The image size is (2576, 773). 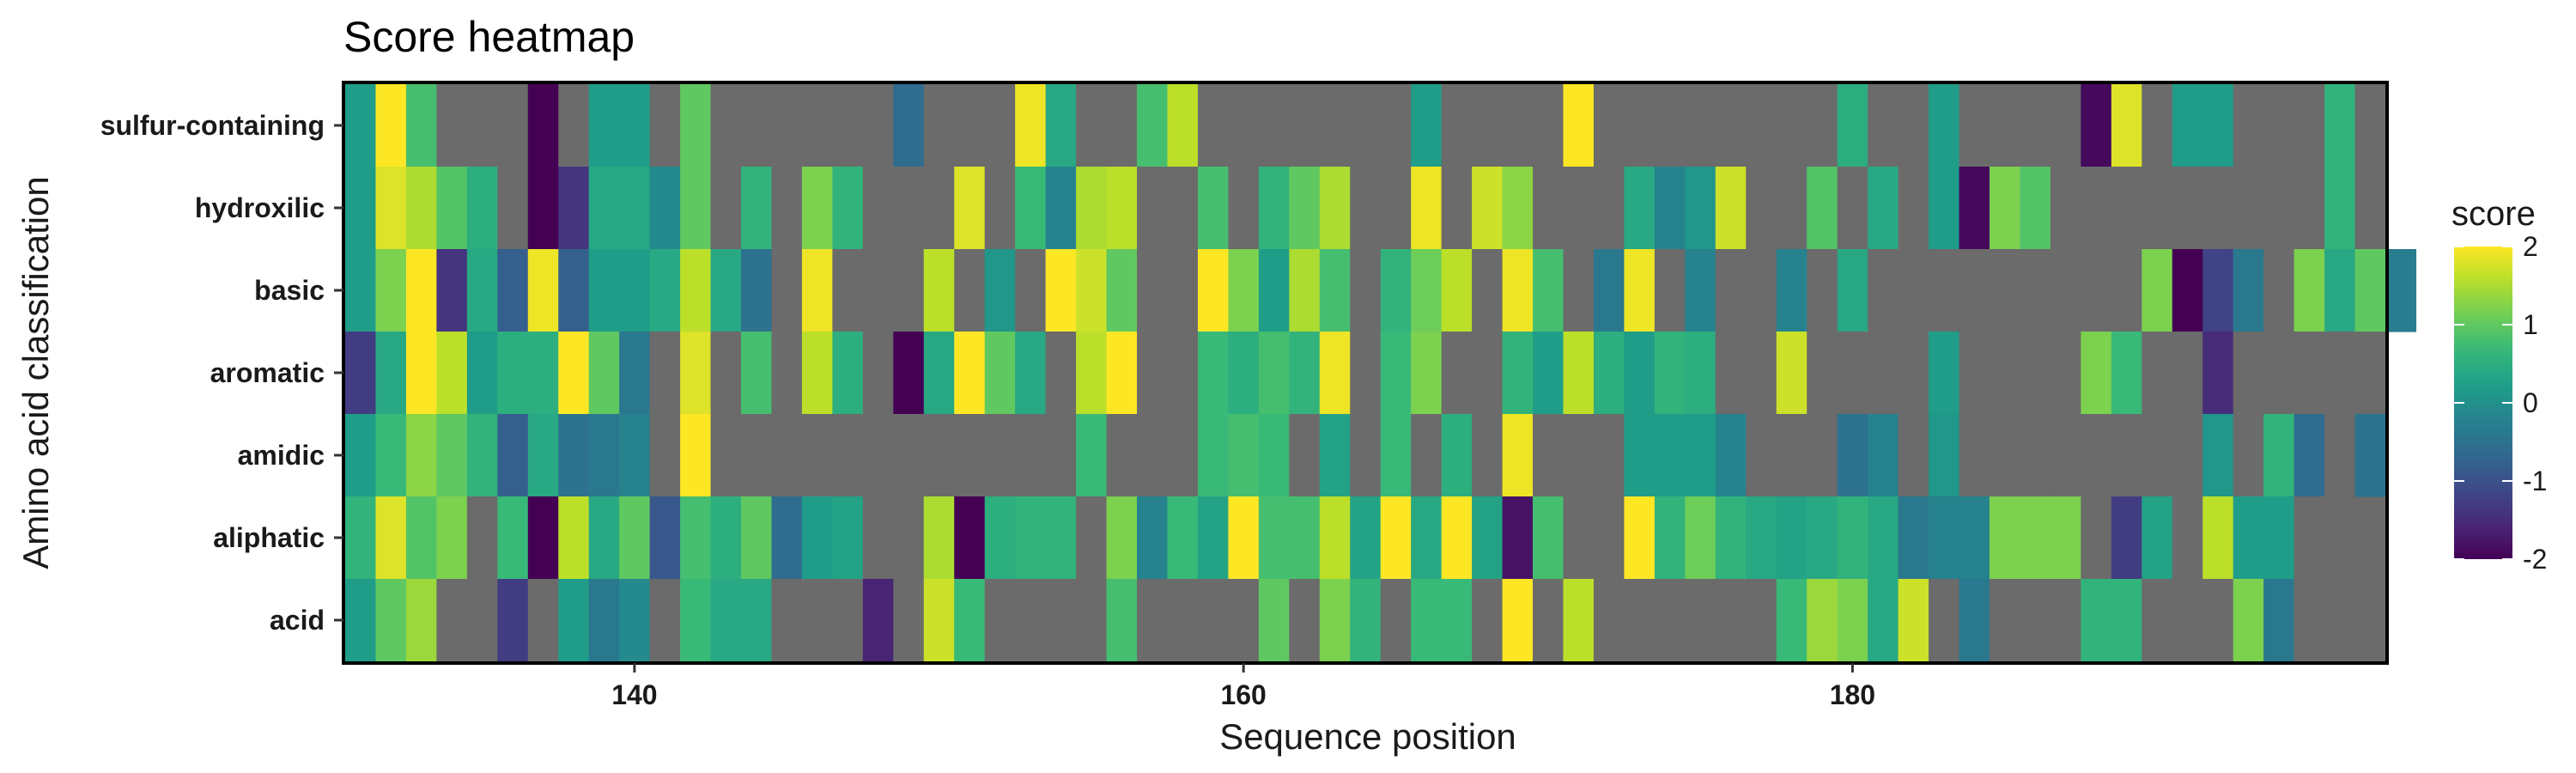 What do you see at coordinates (634, 694) in the screenshot?
I see `x-tick-label: 140` at bounding box center [634, 694].